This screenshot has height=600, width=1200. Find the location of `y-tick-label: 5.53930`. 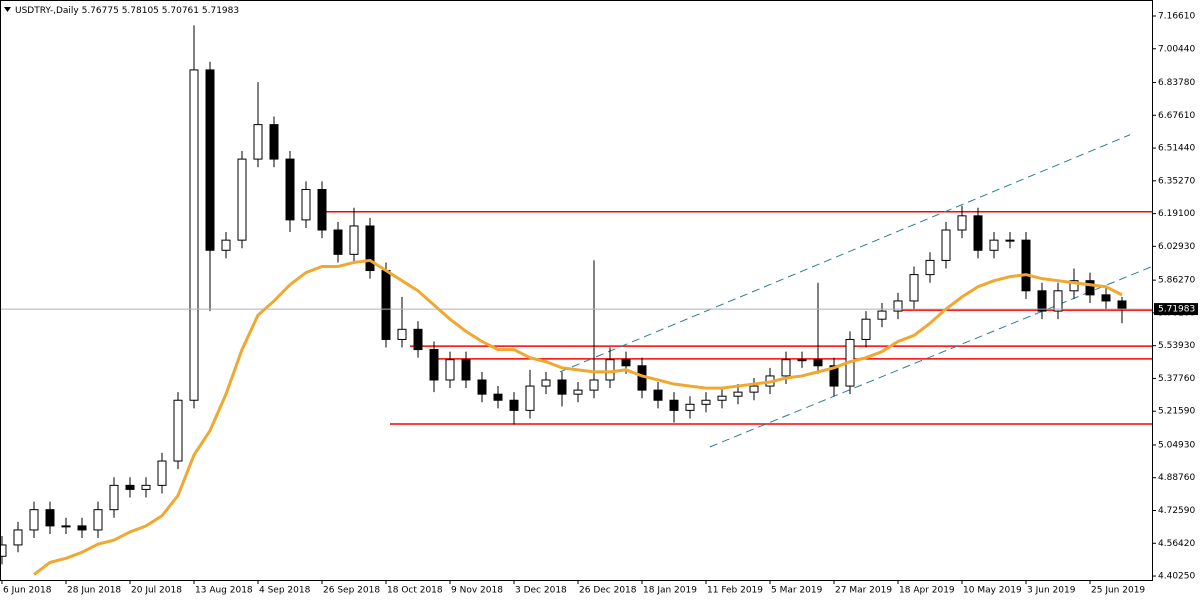

y-tick-label: 5.53930 is located at coordinates (1176, 346).